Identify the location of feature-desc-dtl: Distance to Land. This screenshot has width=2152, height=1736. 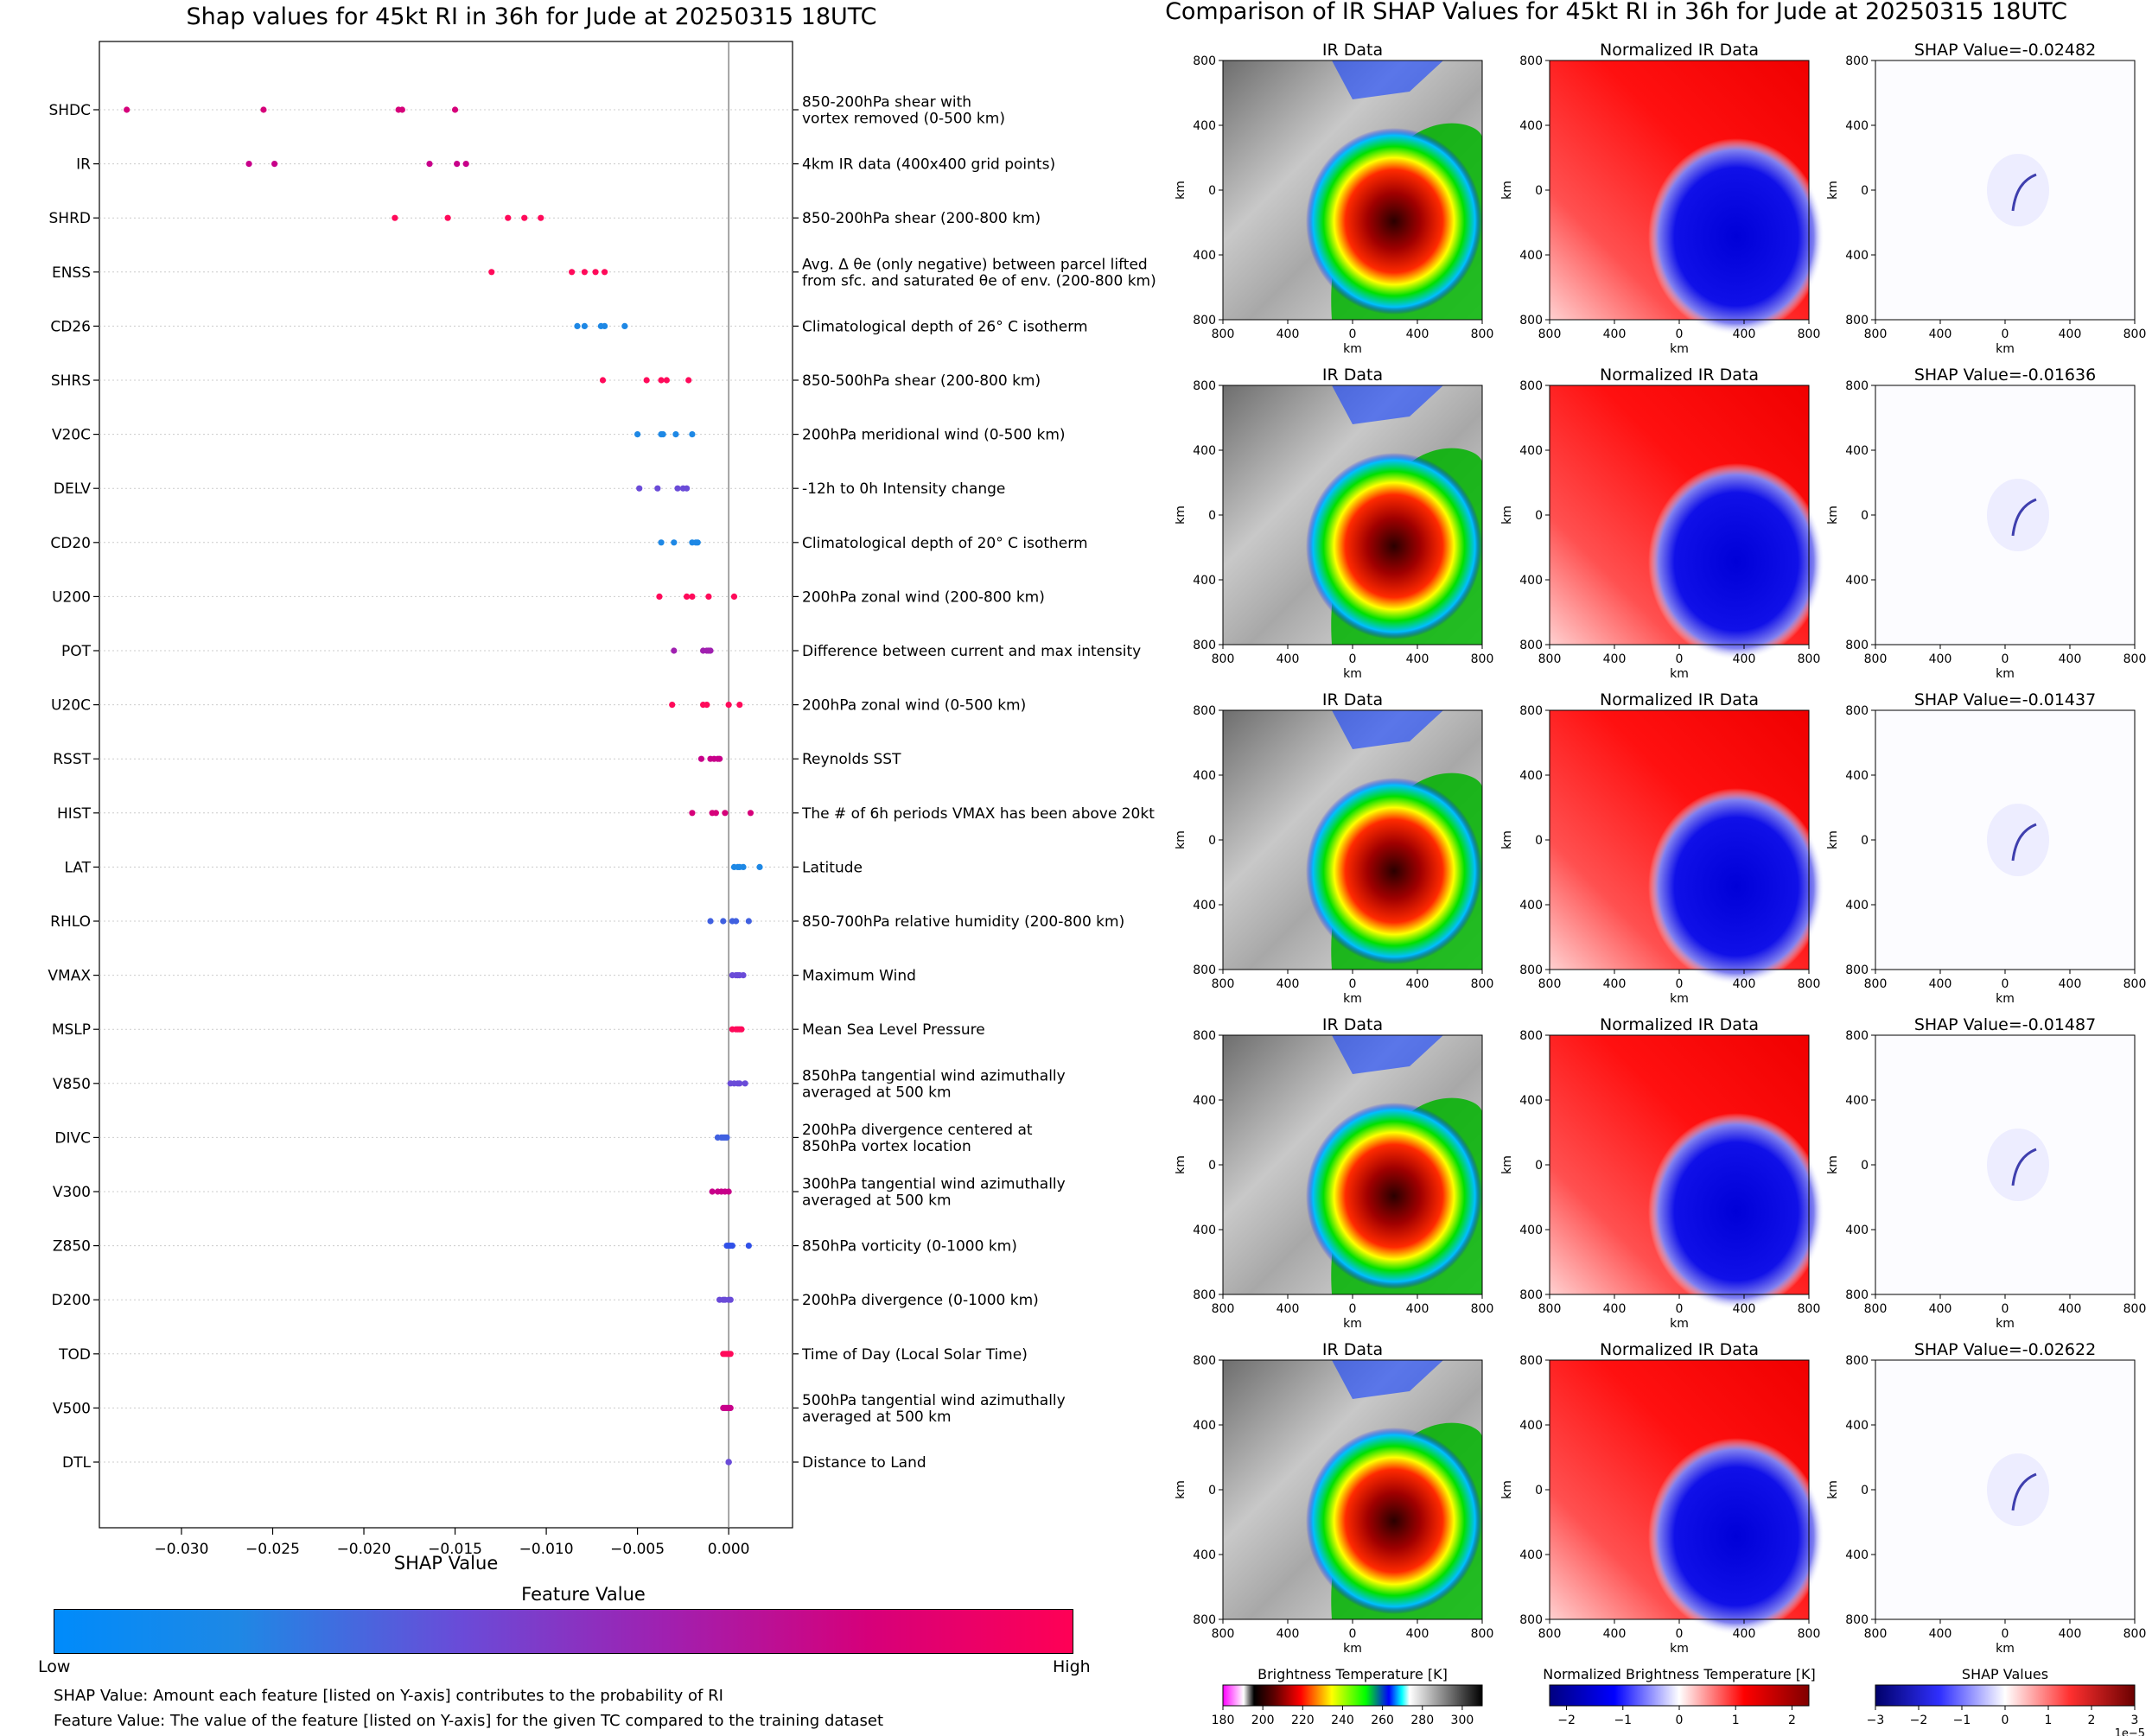
(864, 1463).